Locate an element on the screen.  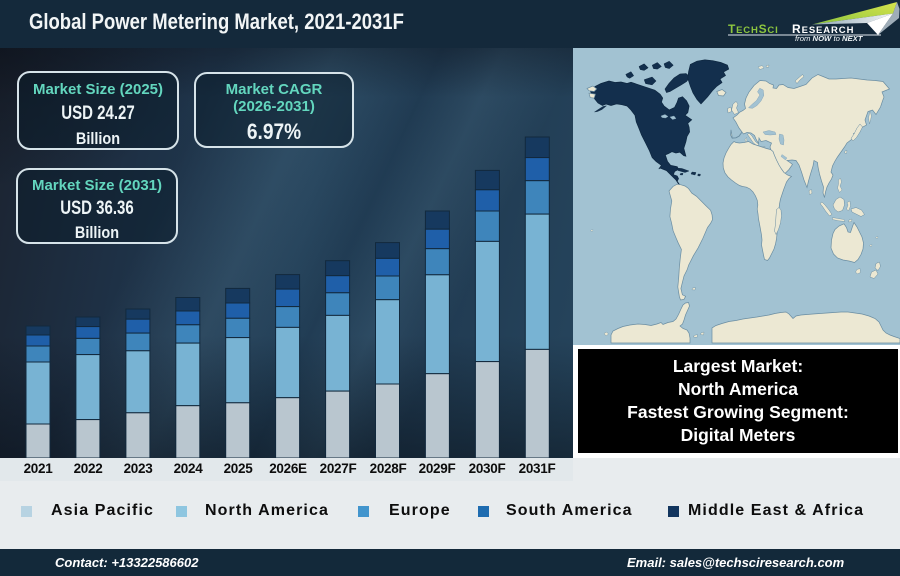
svg-text: RESEARCH is located at coordinates (823, 29).